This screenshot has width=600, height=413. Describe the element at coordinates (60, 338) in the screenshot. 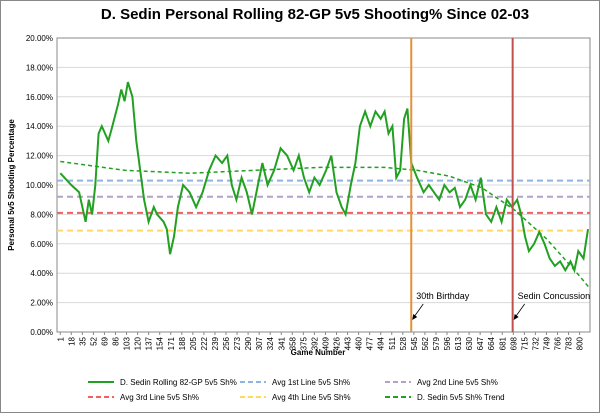

I see `x-tick-label: 1` at that location.